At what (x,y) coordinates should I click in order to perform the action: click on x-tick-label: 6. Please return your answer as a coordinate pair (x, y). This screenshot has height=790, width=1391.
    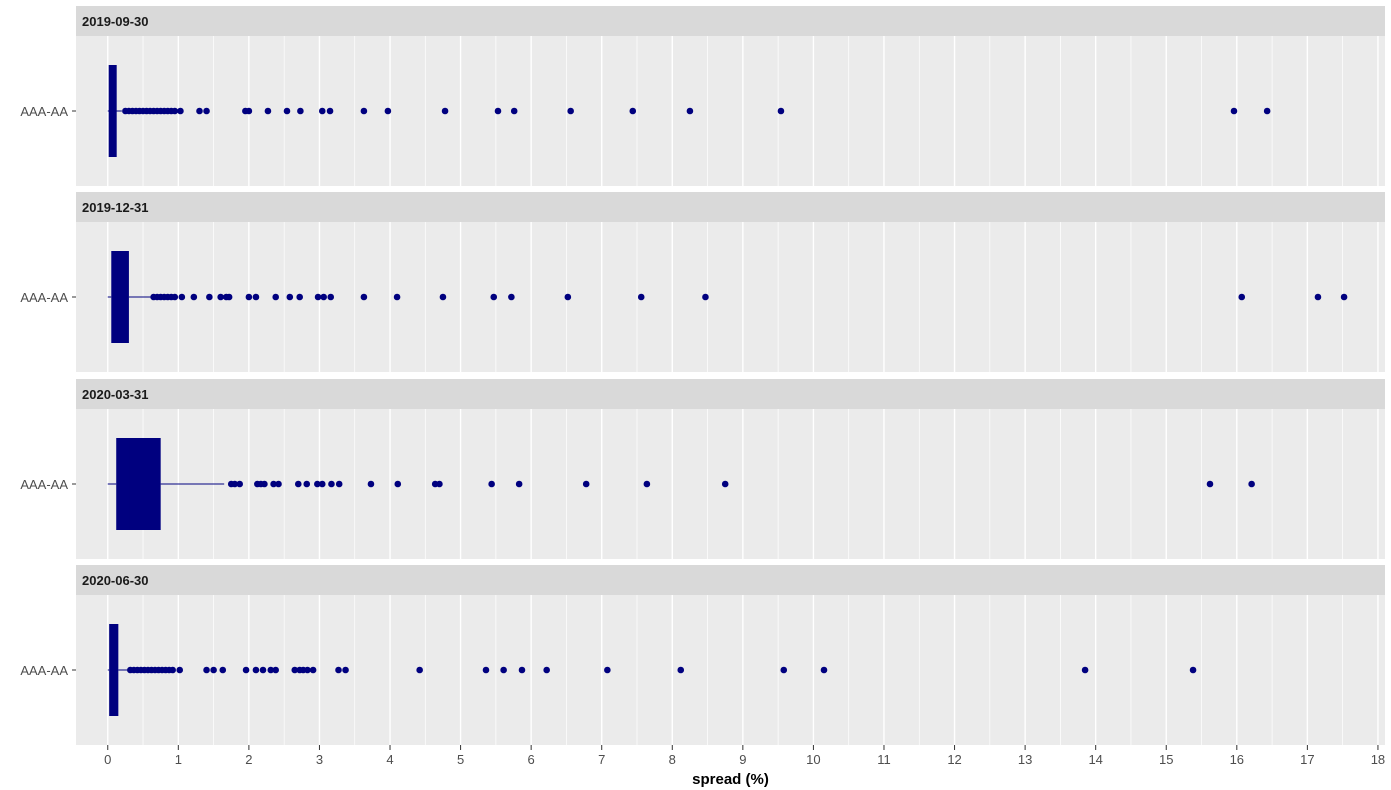
    Looking at the image, I should click on (531, 759).